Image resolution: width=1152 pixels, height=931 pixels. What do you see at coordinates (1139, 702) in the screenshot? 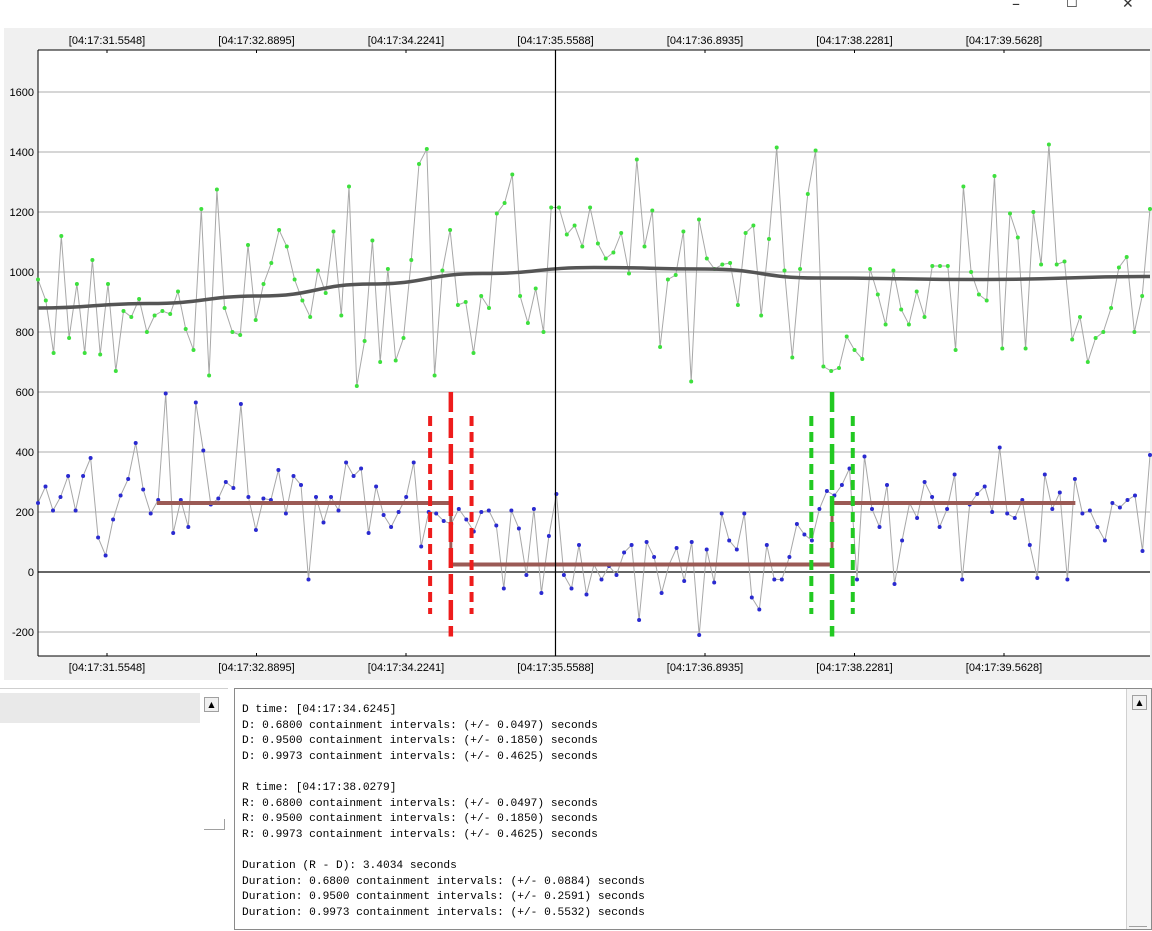
I see `results-scroll-up-icon: ▲` at bounding box center [1139, 702].